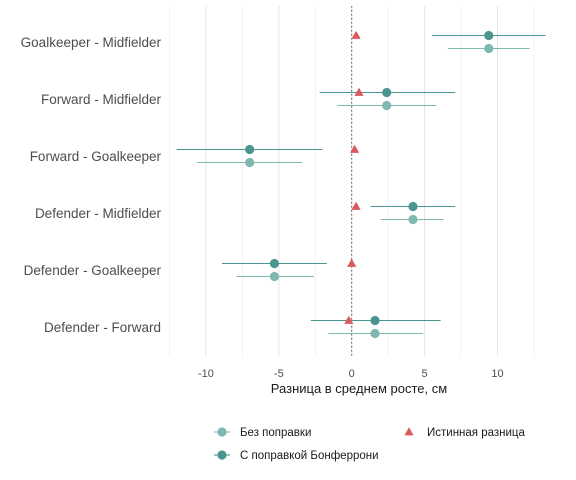 The image size is (576, 480). Describe the element at coordinates (96, 156) in the screenshot. I see `category-label: Forward - Goalkeeper` at that location.